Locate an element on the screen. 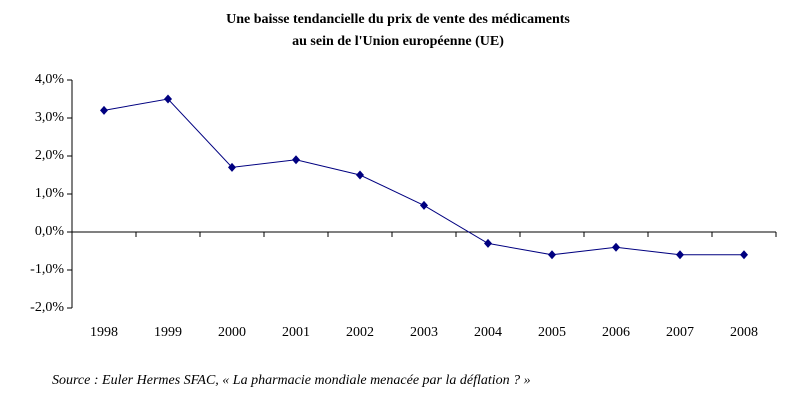 Image resolution: width=796 pixels, height=402 pixels. x-tick-label: 2002 is located at coordinates (360, 332).